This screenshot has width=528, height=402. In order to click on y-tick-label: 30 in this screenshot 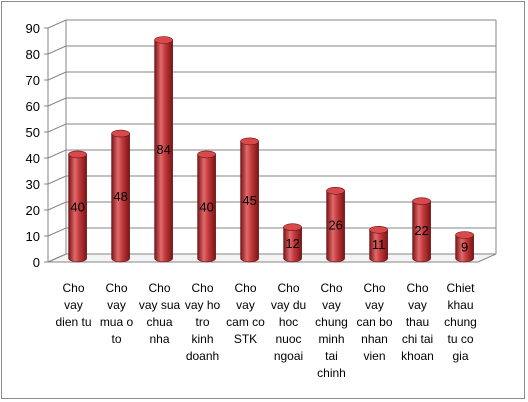, I will do `click(33, 184)`.